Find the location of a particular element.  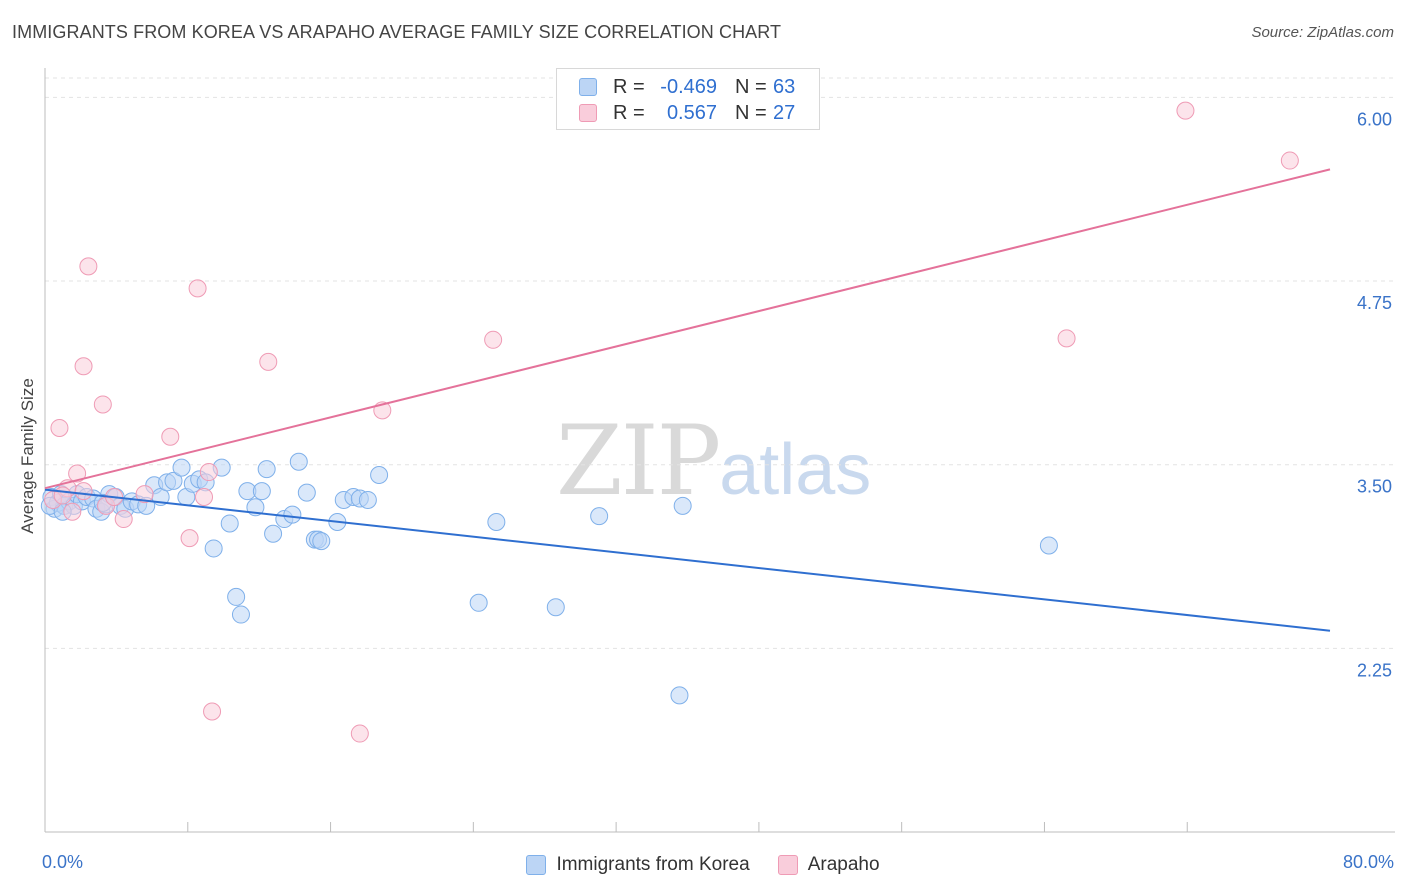

legend-item-korea: Immigrants from Korea is located at coordinates (638, 865).